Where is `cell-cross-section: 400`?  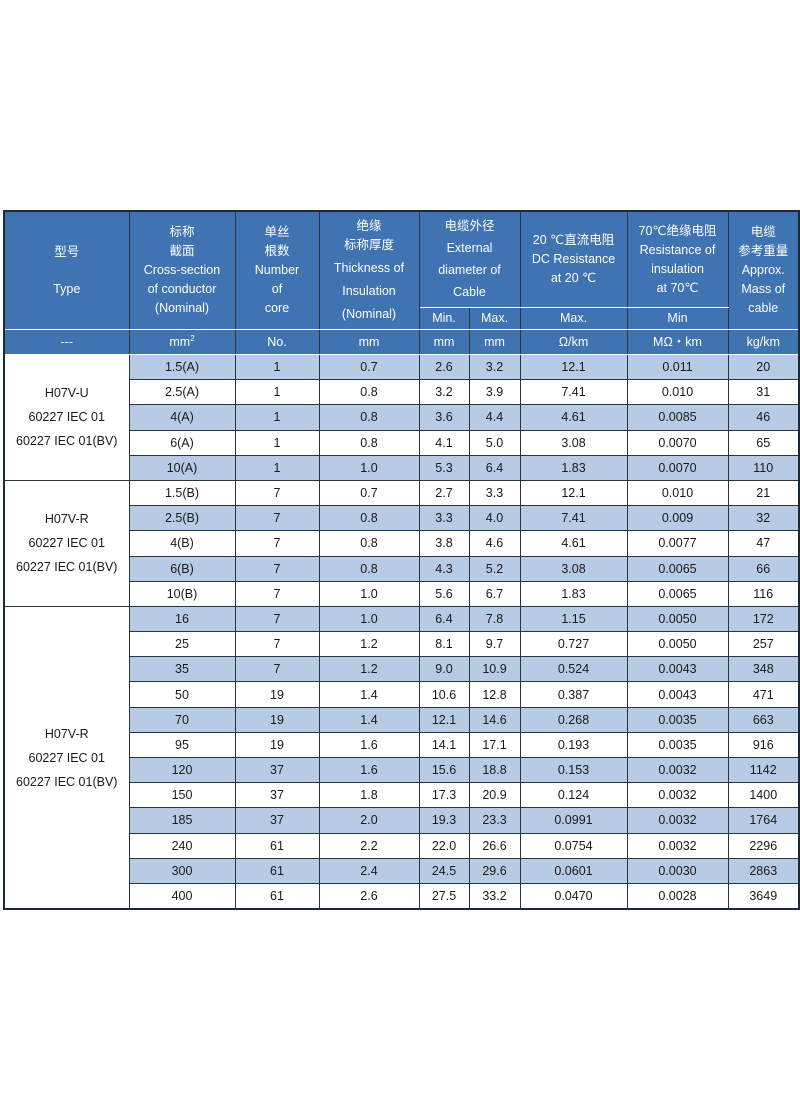
cell-cross-section: 400 is located at coordinates (182, 896).